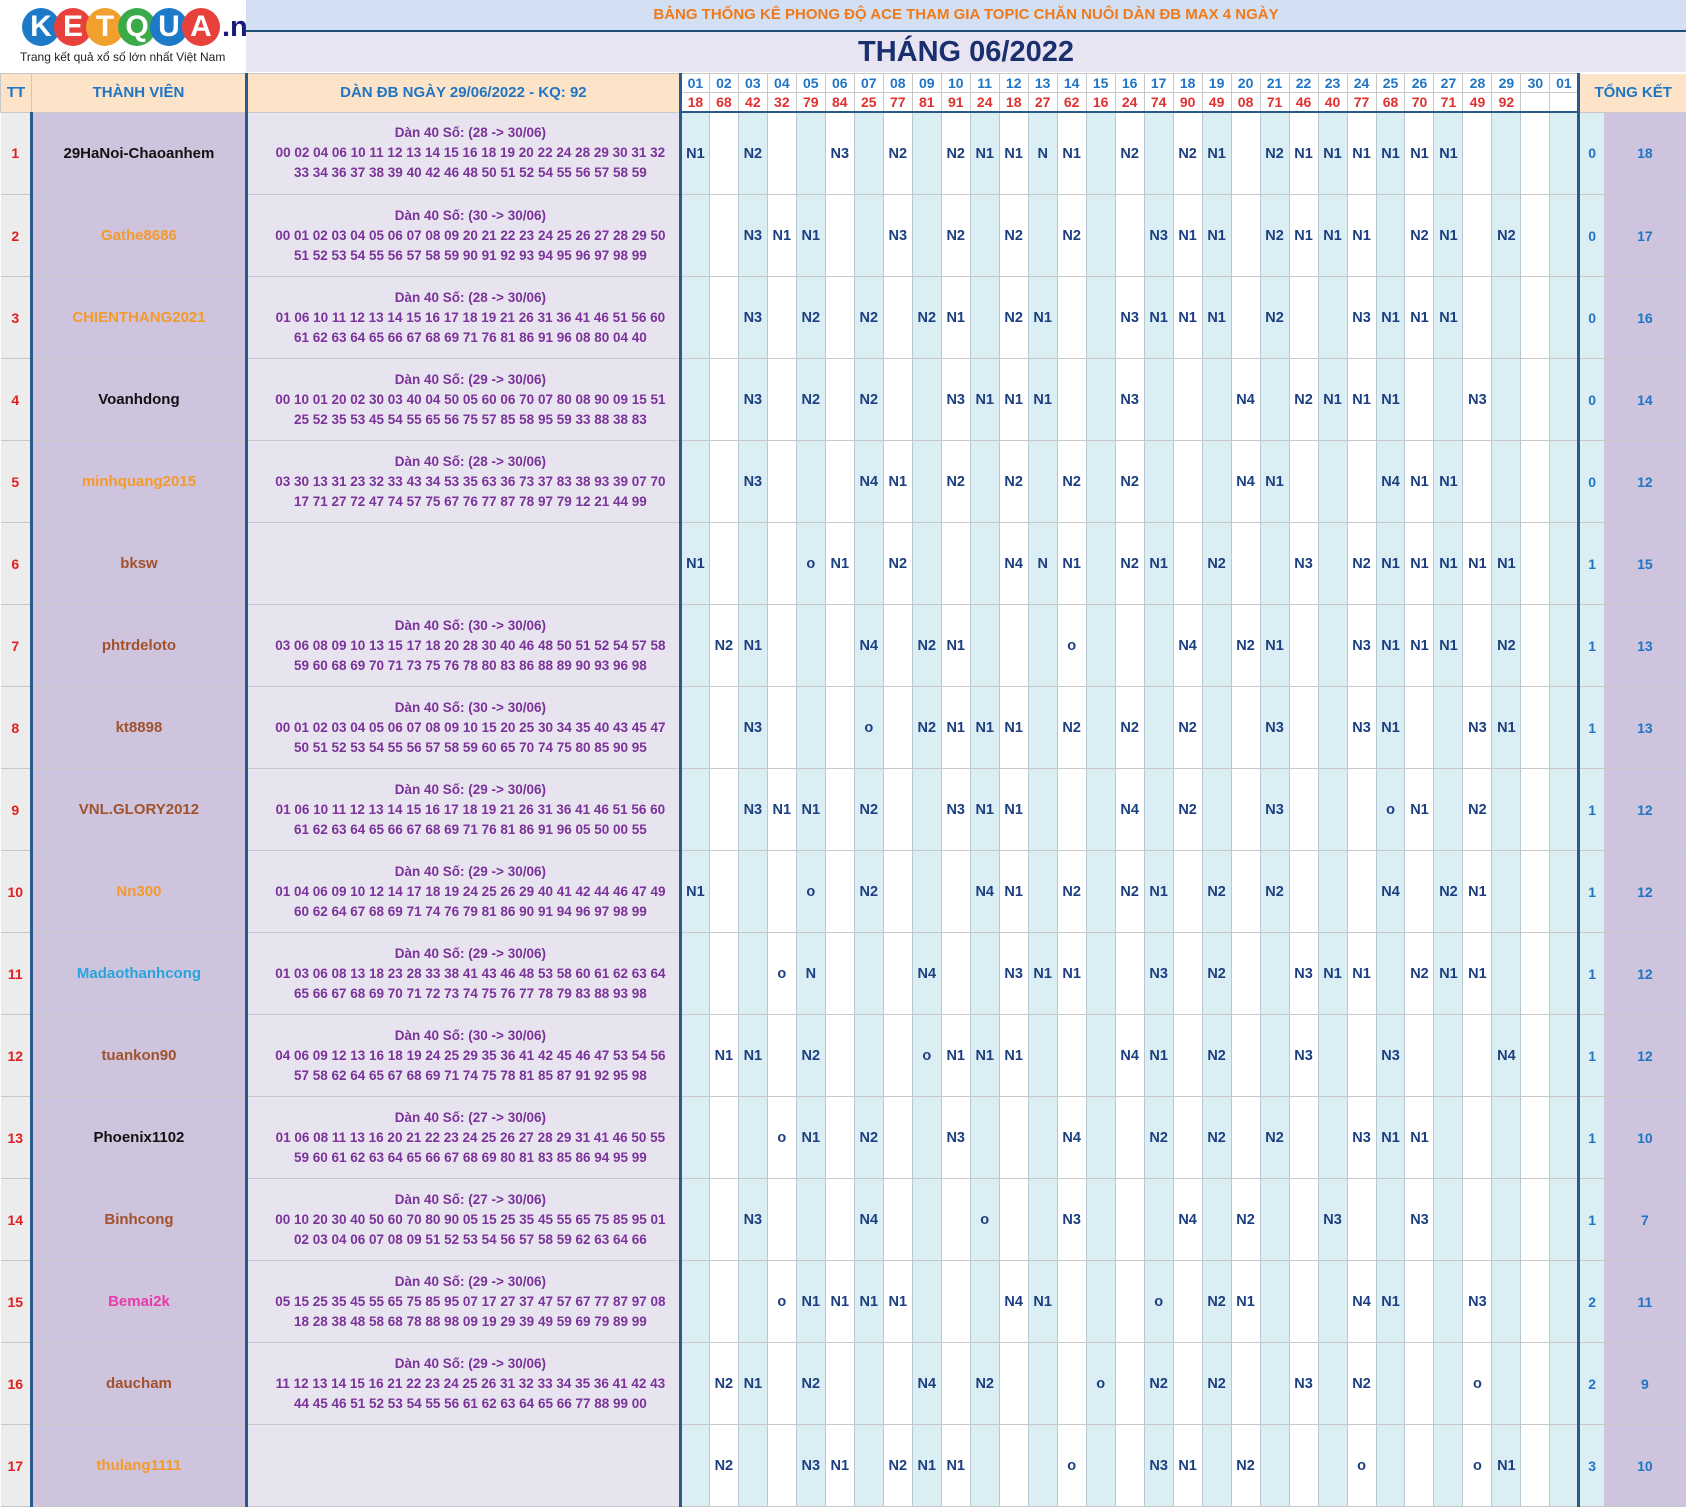 This screenshot has height=1511, width=1686. I want to click on total-score: 16, so click(1644, 317).